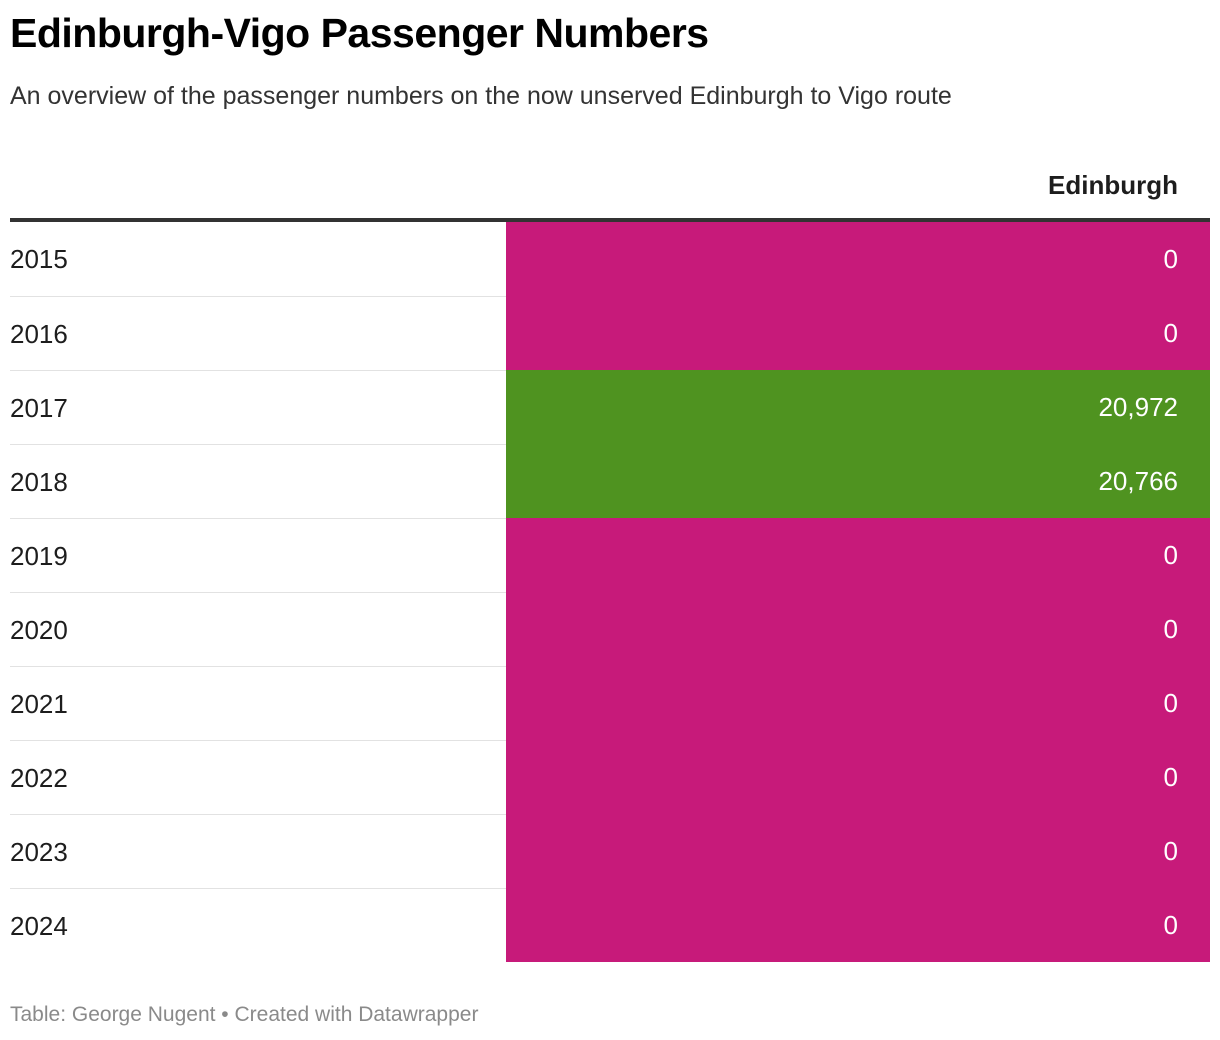  What do you see at coordinates (858, 407) in the screenshot?
I see `value-cell: 20,972` at bounding box center [858, 407].